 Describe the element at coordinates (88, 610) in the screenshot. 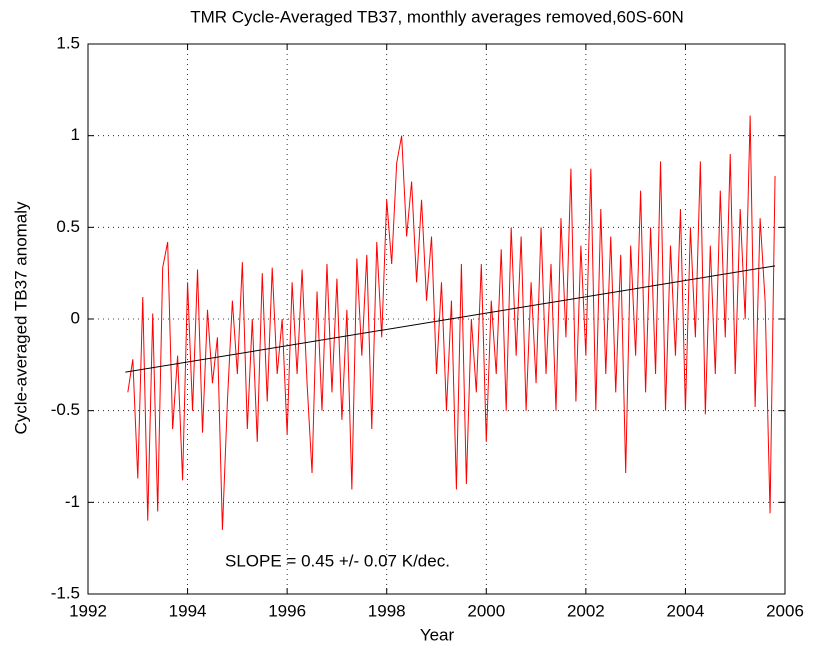

I see `x-tick-label: 1992` at that location.